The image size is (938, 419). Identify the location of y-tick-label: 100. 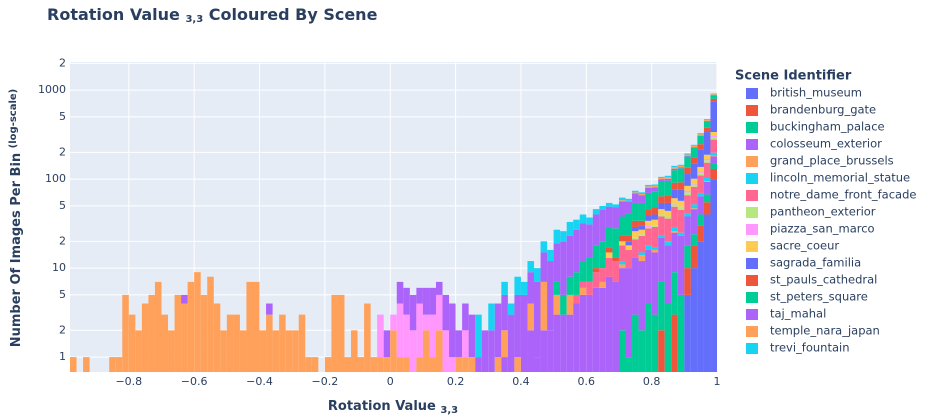
(55, 178).